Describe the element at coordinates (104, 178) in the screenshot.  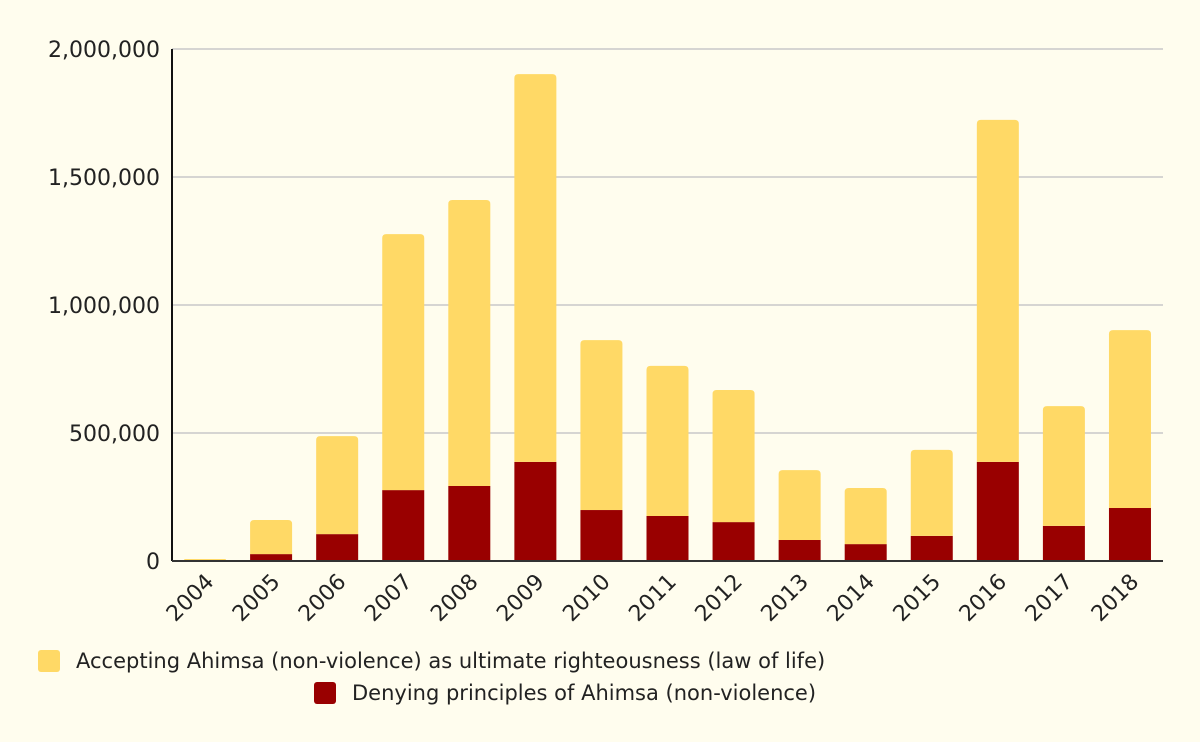
I see `y-tick-label: 1,500,000` at that location.